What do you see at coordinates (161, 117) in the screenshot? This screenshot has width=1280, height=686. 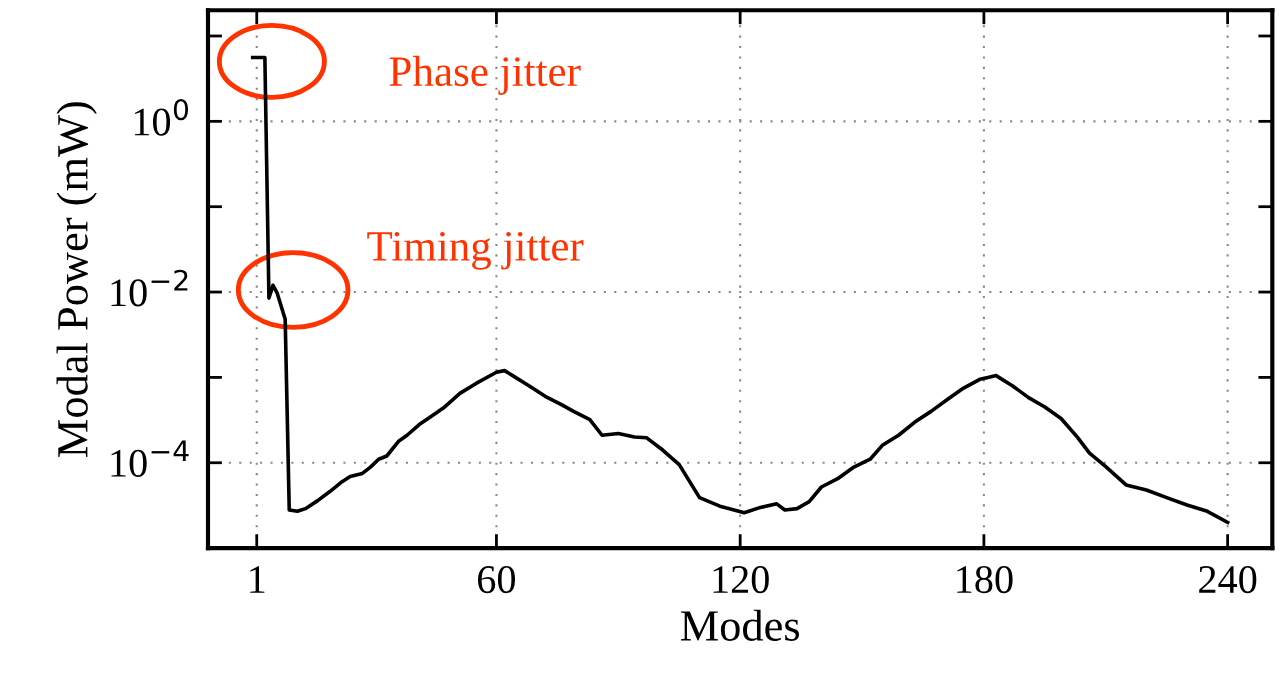 I see `y-tick-label: 10$^{0}$` at bounding box center [161, 117].